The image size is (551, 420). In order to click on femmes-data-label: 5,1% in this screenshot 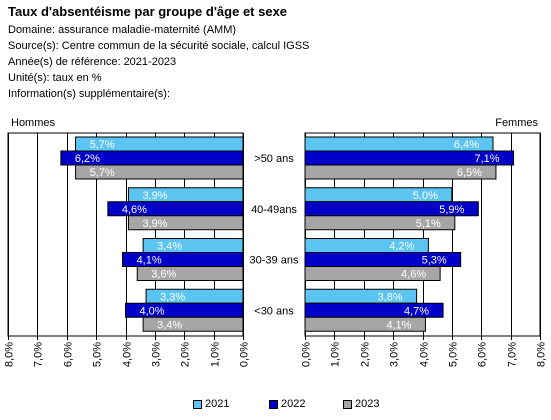, I will do `click(428, 224)`.